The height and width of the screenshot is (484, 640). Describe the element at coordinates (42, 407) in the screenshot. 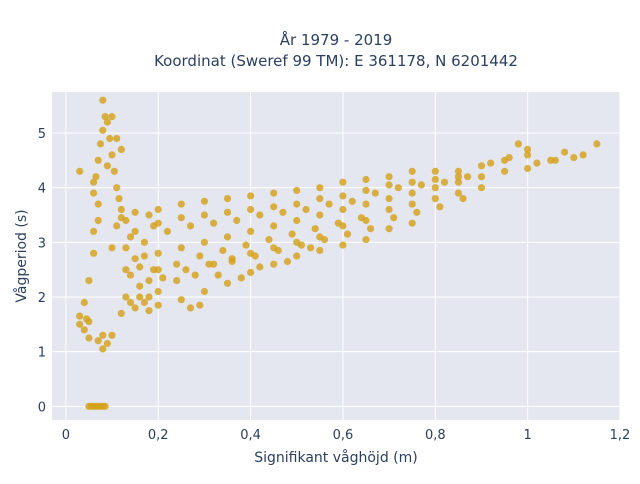

I see `y-tick-label: 0` at that location.